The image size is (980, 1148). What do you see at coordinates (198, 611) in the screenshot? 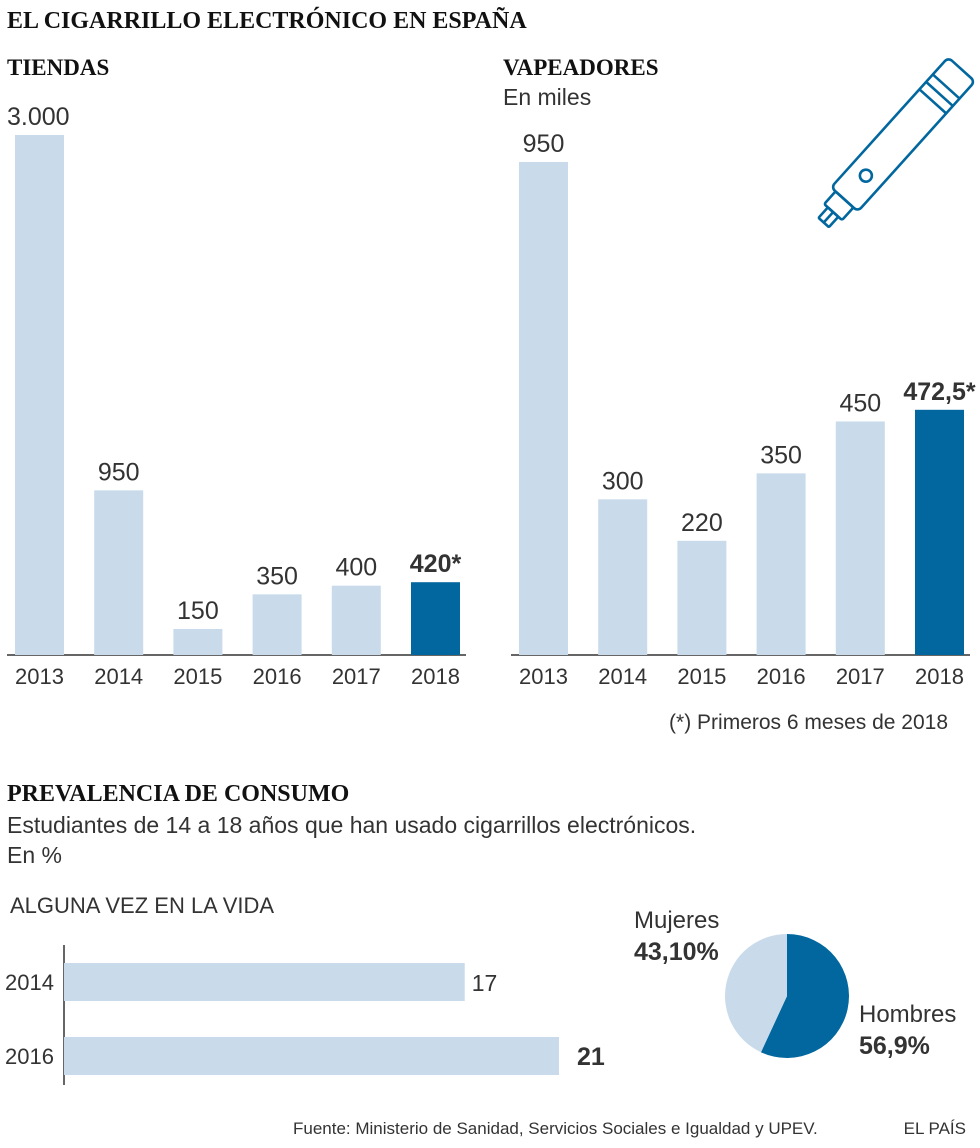
I see `value-label-2015: 150` at bounding box center [198, 611].